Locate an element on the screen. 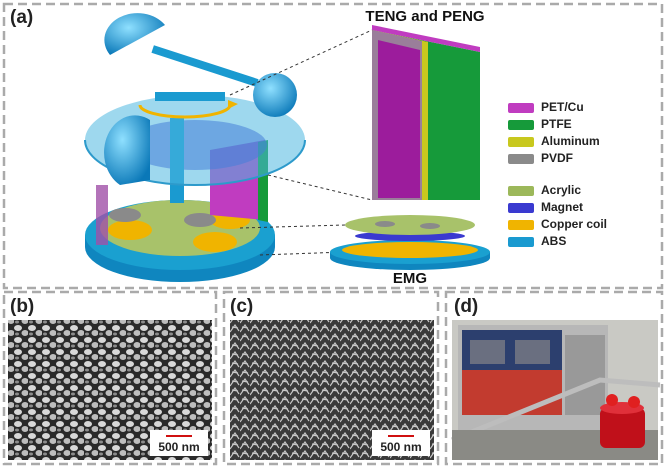  panel-label: (b) is located at coordinates (22, 306).